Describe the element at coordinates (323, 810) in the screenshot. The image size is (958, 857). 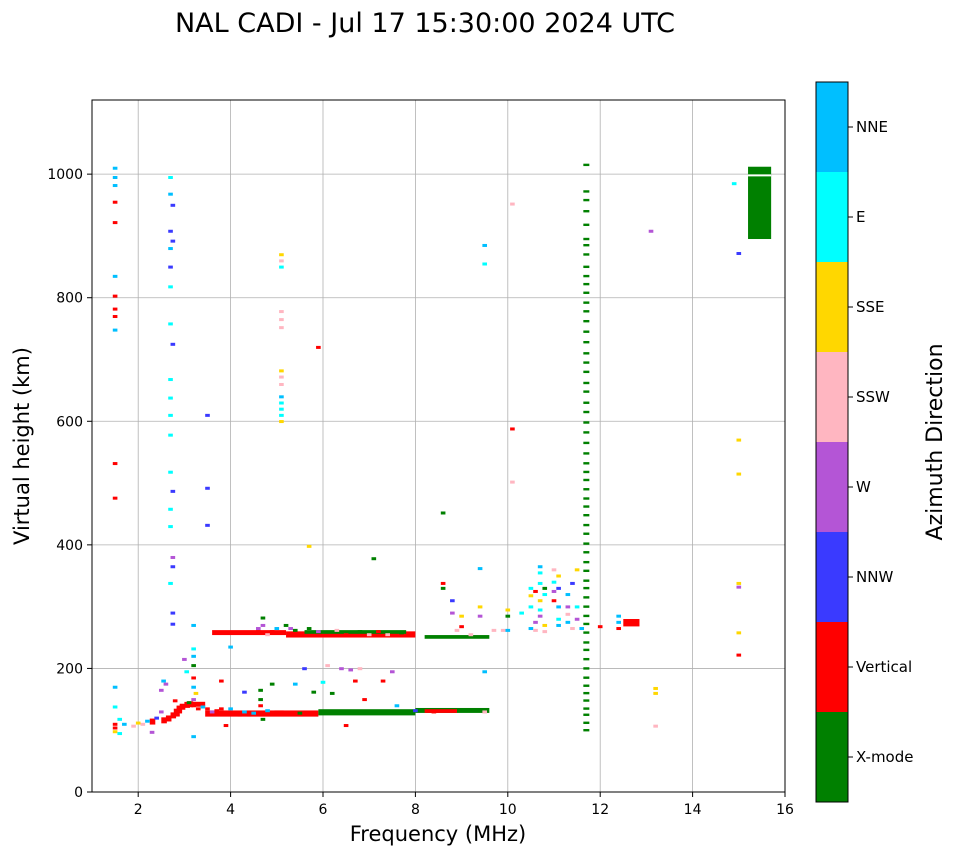
I see `x-tick-label: 6` at that location.